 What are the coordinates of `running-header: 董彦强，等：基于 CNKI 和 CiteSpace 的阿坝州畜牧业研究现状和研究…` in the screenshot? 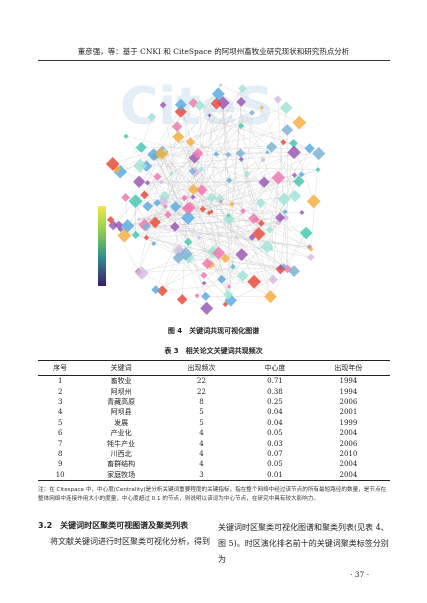 It's located at (213, 51).